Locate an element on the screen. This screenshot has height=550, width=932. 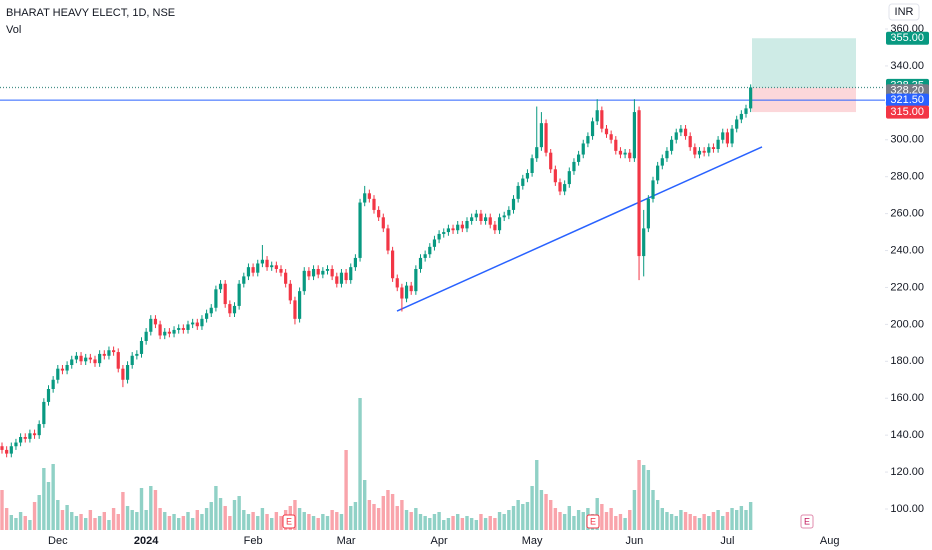
earnings-label: E is located at coordinates (593, 521).